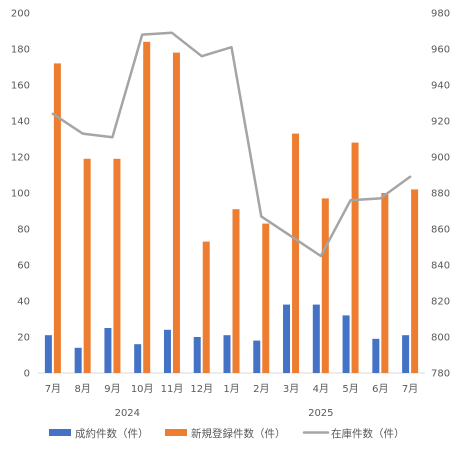 The height and width of the screenshot is (461, 466). I want to click on y-right-tick-label: 880, so click(440, 194).